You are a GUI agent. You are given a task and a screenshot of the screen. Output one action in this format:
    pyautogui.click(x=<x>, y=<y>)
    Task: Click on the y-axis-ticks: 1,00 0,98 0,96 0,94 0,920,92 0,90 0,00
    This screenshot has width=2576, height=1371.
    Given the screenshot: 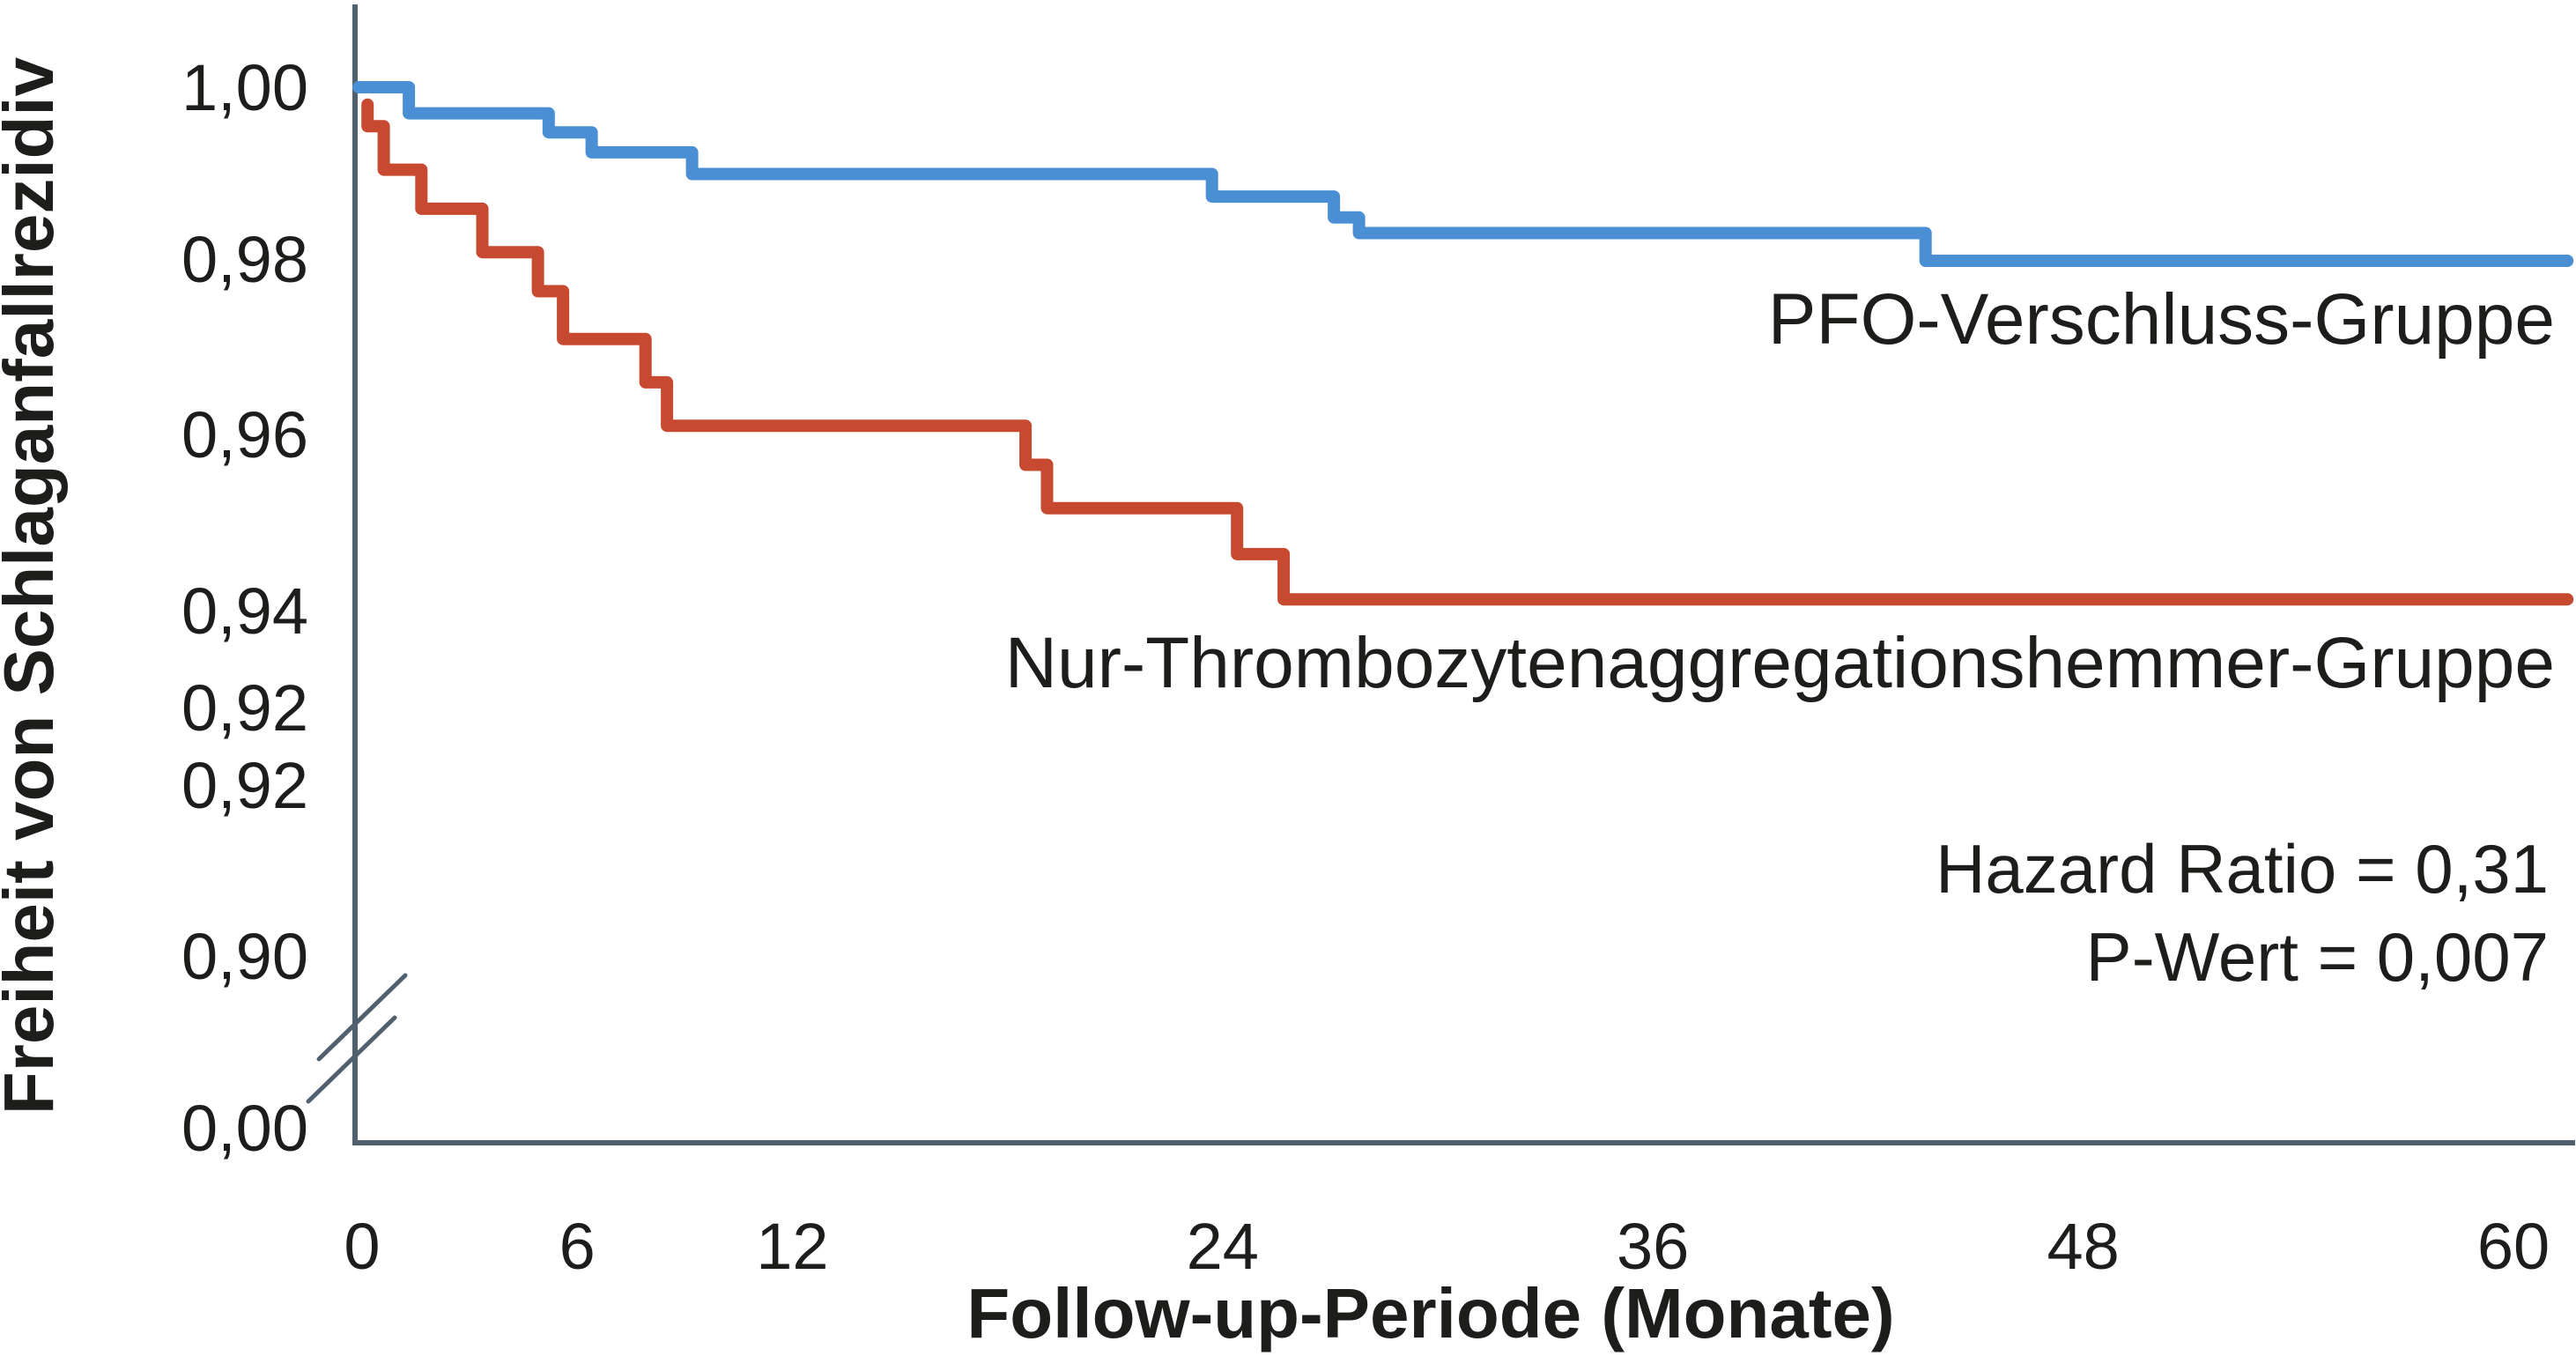 What is the action you would take?
    pyautogui.click(x=244, y=608)
    